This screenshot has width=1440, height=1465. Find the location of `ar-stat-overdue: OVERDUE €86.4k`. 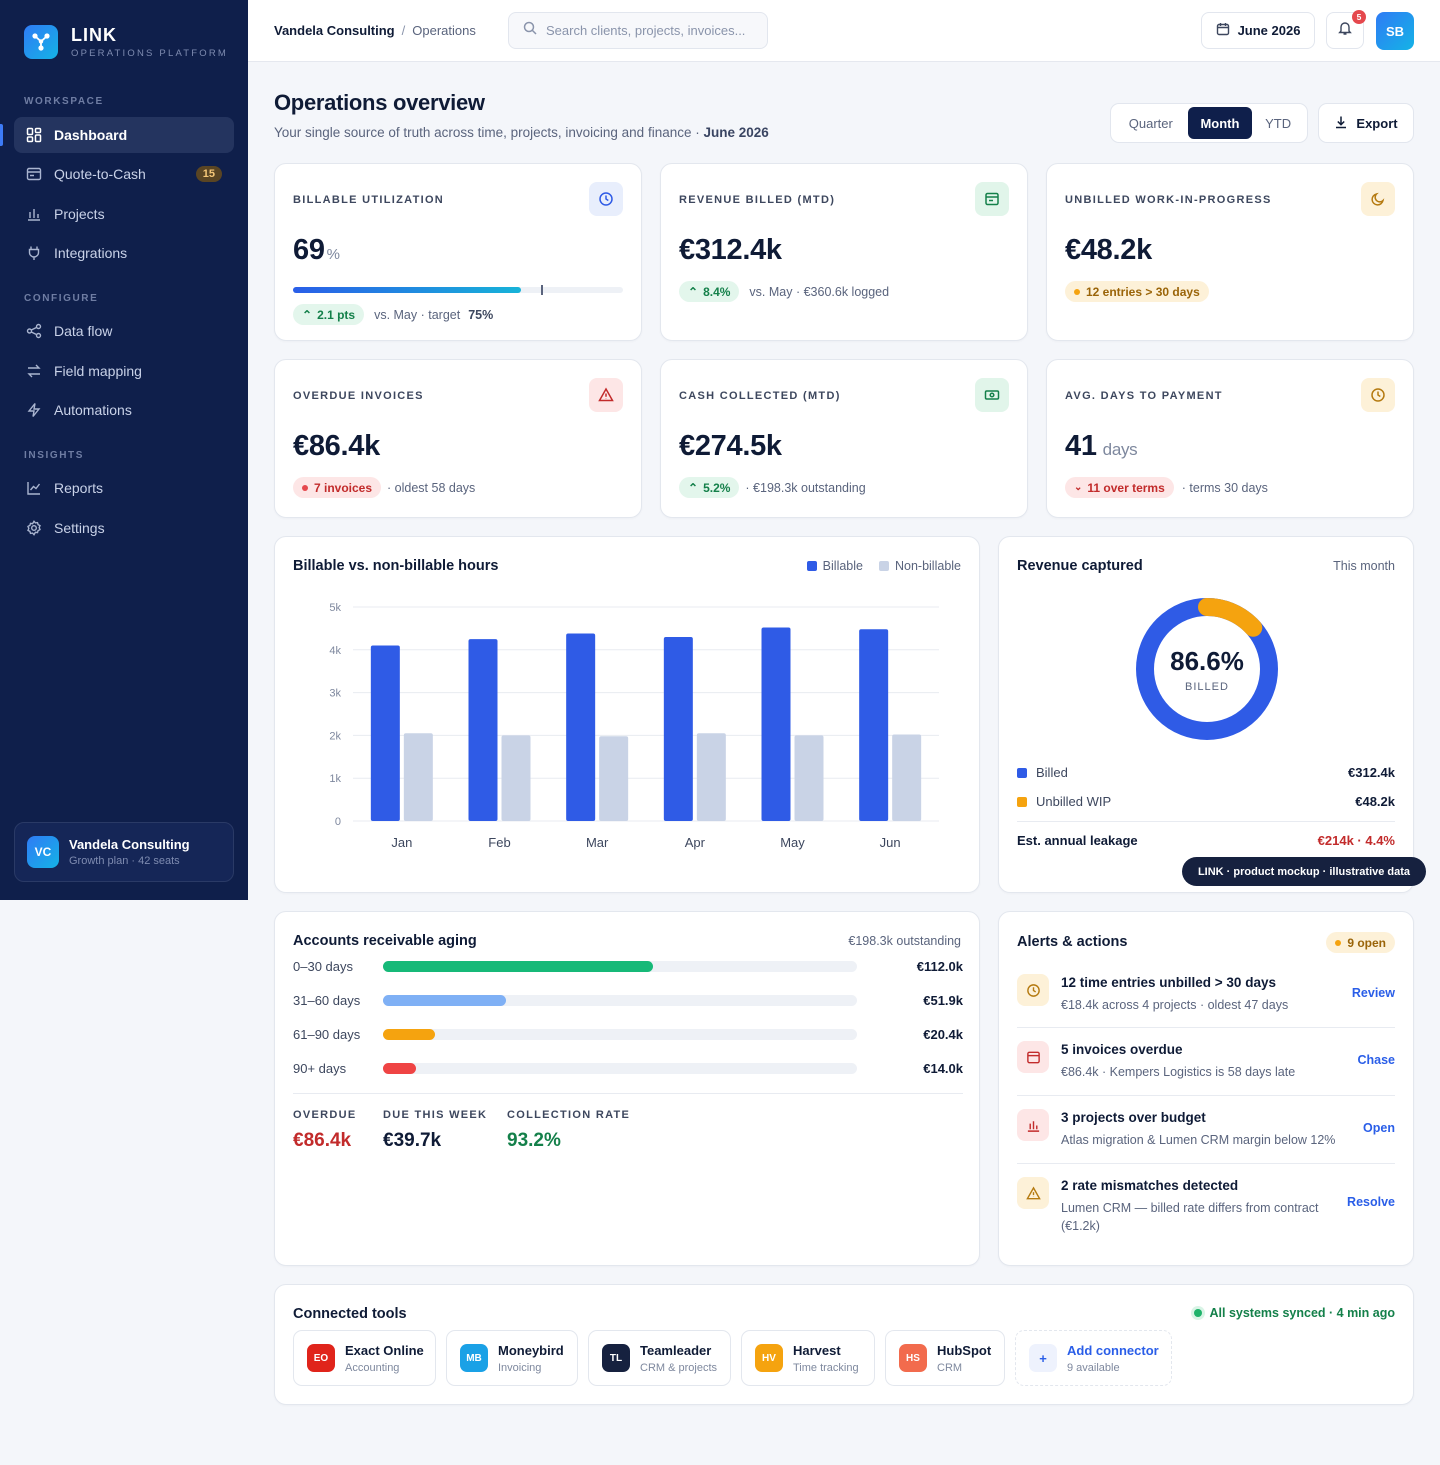

ar-stat-overdue: OVERDUE €86.4k is located at coordinates (325, 1130).